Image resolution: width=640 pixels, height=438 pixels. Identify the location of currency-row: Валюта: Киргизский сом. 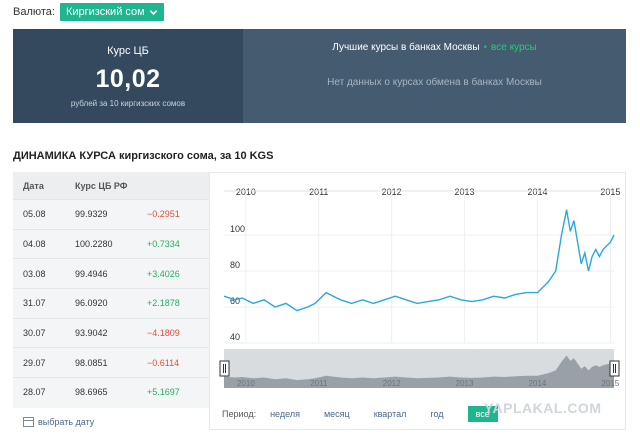
(88, 12).